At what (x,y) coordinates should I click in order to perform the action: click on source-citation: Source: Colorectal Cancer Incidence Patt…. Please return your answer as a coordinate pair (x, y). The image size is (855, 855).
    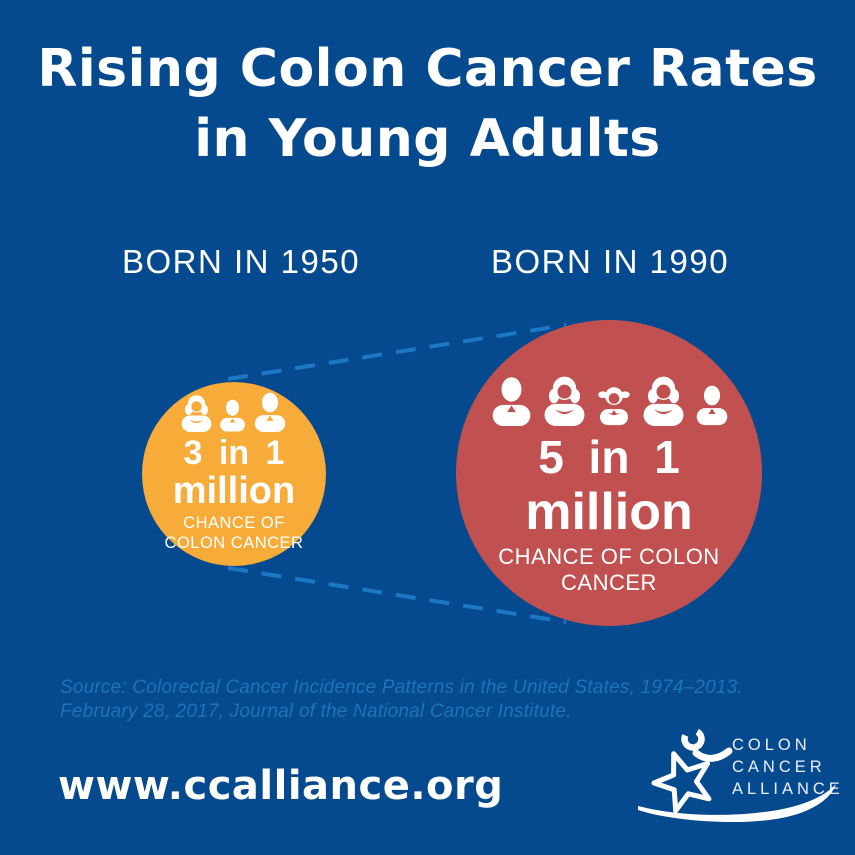
    Looking at the image, I should click on (401, 700).